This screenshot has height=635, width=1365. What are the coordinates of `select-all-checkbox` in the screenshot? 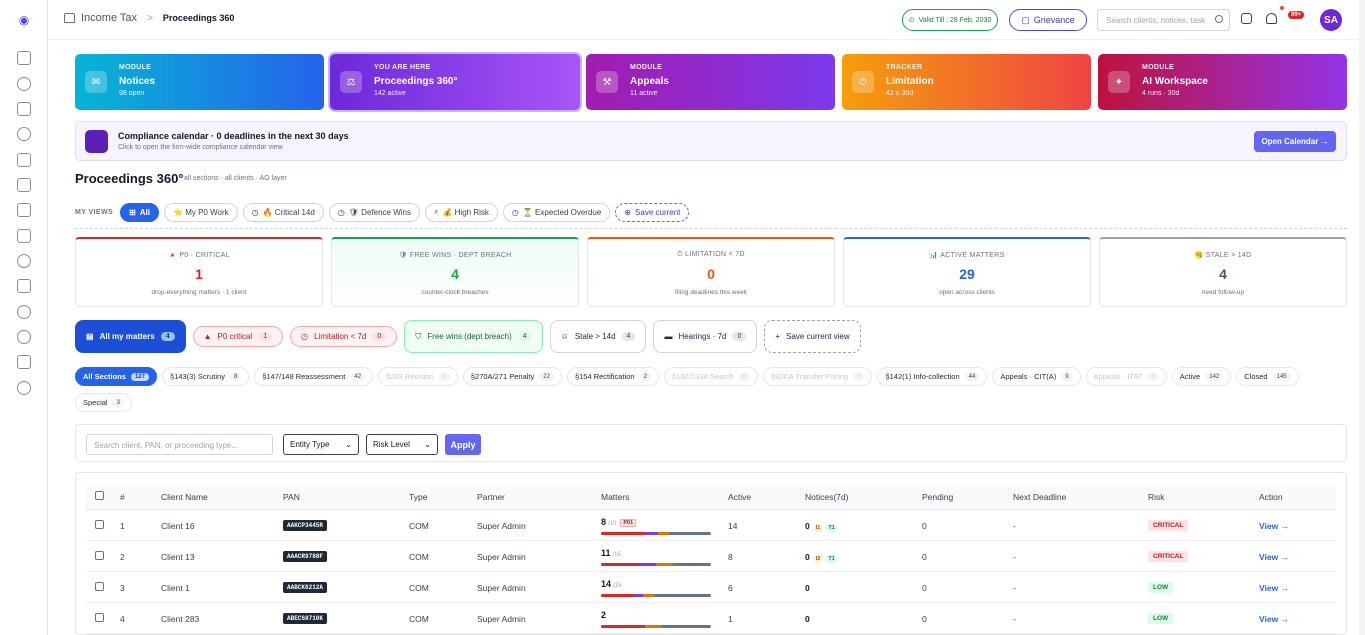 It's located at (99, 495).